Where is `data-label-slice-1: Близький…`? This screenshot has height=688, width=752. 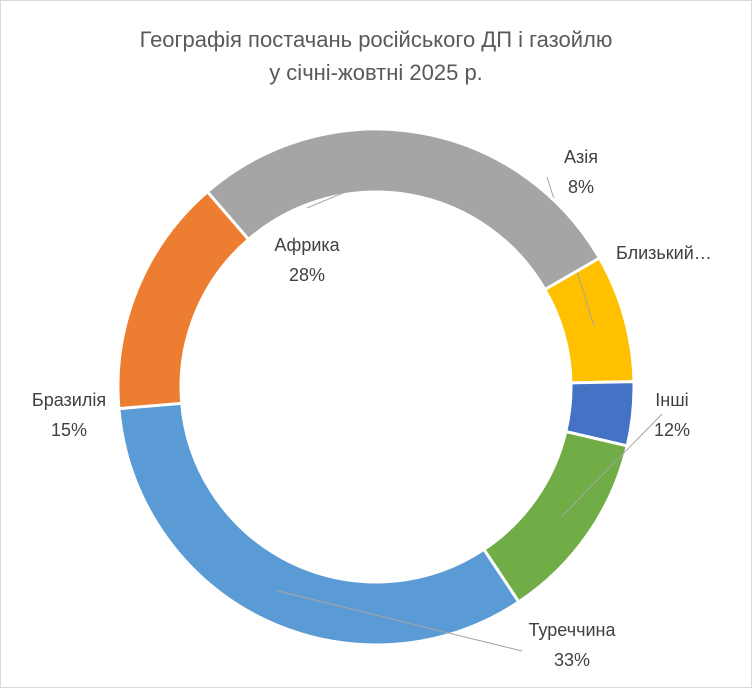
data-label-slice-1: Близький… is located at coordinates (664, 253).